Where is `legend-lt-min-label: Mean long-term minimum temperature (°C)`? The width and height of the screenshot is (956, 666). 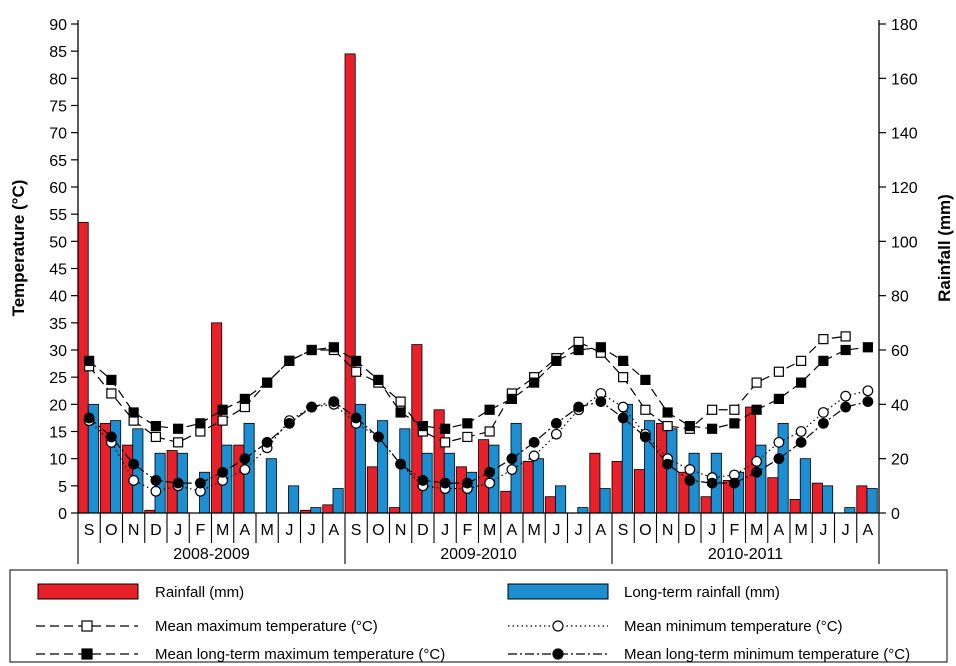 legend-lt-min-label: Mean long-term minimum temperature (°C) is located at coordinates (767, 654).